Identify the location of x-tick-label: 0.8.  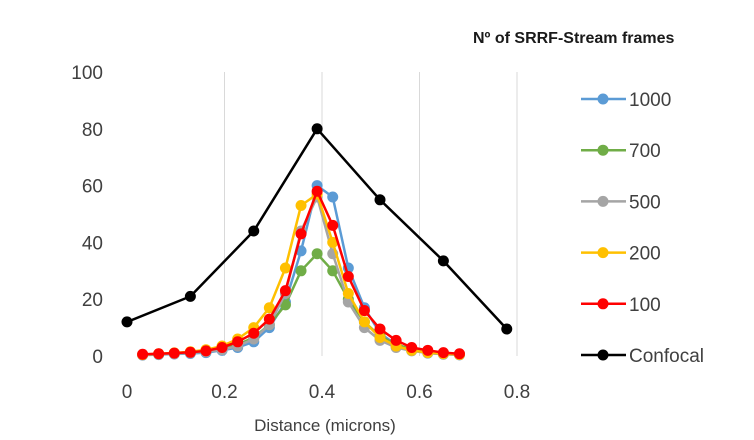
(517, 392).